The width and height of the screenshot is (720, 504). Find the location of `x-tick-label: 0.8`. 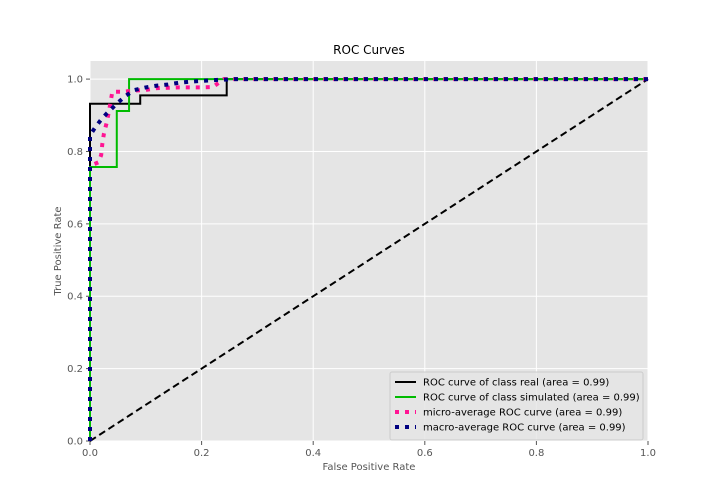

x-tick-label: 0.8 is located at coordinates (536, 453).